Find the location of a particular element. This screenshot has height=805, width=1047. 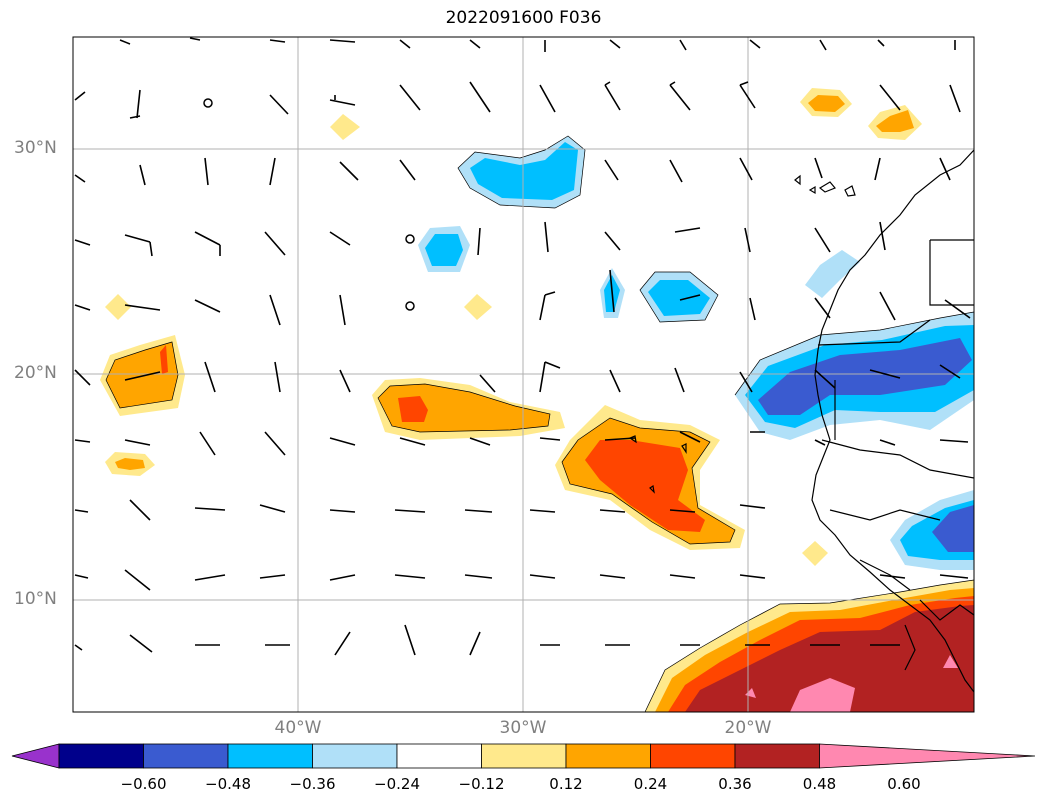

contour-line-south is located at coordinates (809, 645).